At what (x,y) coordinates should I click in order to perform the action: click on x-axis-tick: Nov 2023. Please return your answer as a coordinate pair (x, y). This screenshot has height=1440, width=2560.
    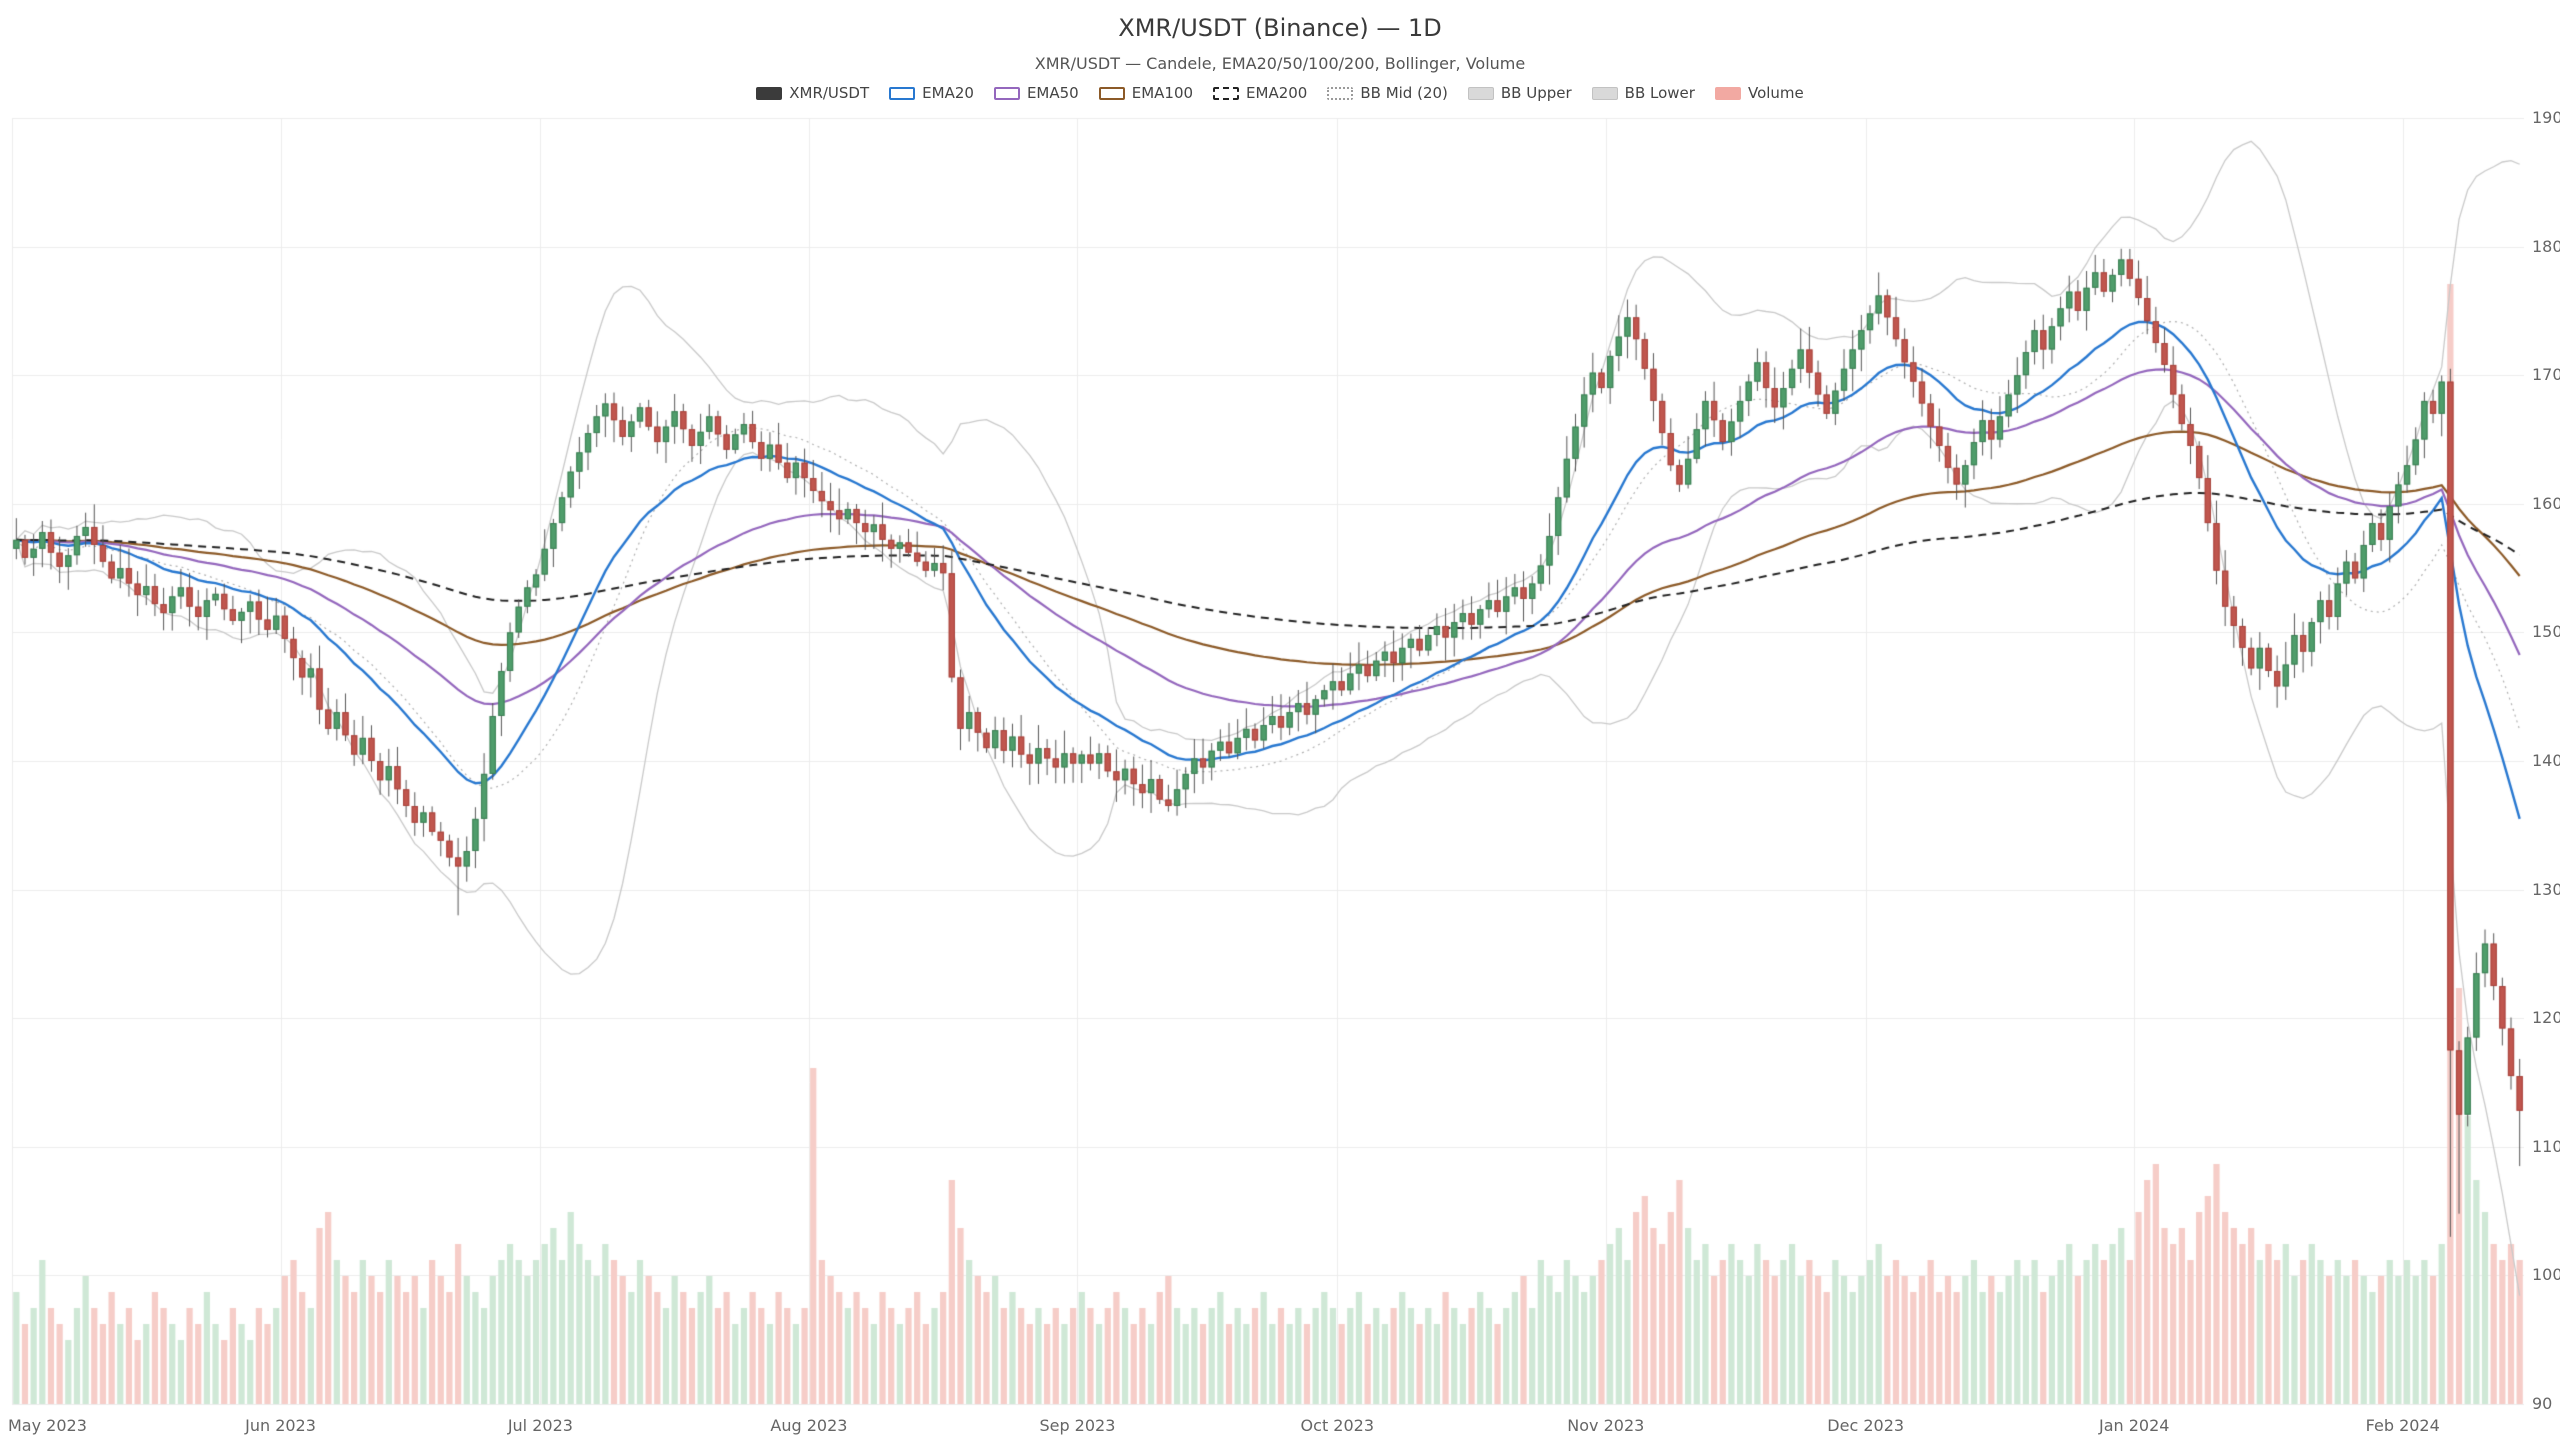
    Looking at the image, I should click on (1606, 1425).